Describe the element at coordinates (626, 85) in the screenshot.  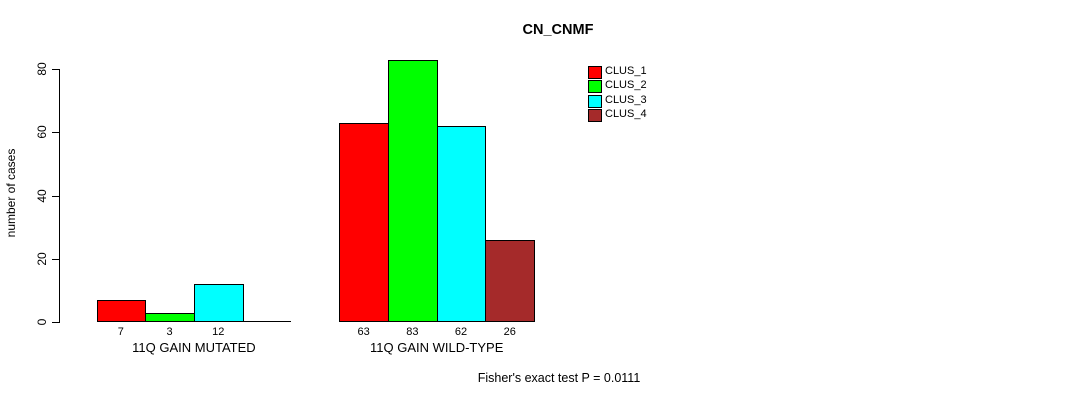
I see `legend-label: CLUS_2` at that location.